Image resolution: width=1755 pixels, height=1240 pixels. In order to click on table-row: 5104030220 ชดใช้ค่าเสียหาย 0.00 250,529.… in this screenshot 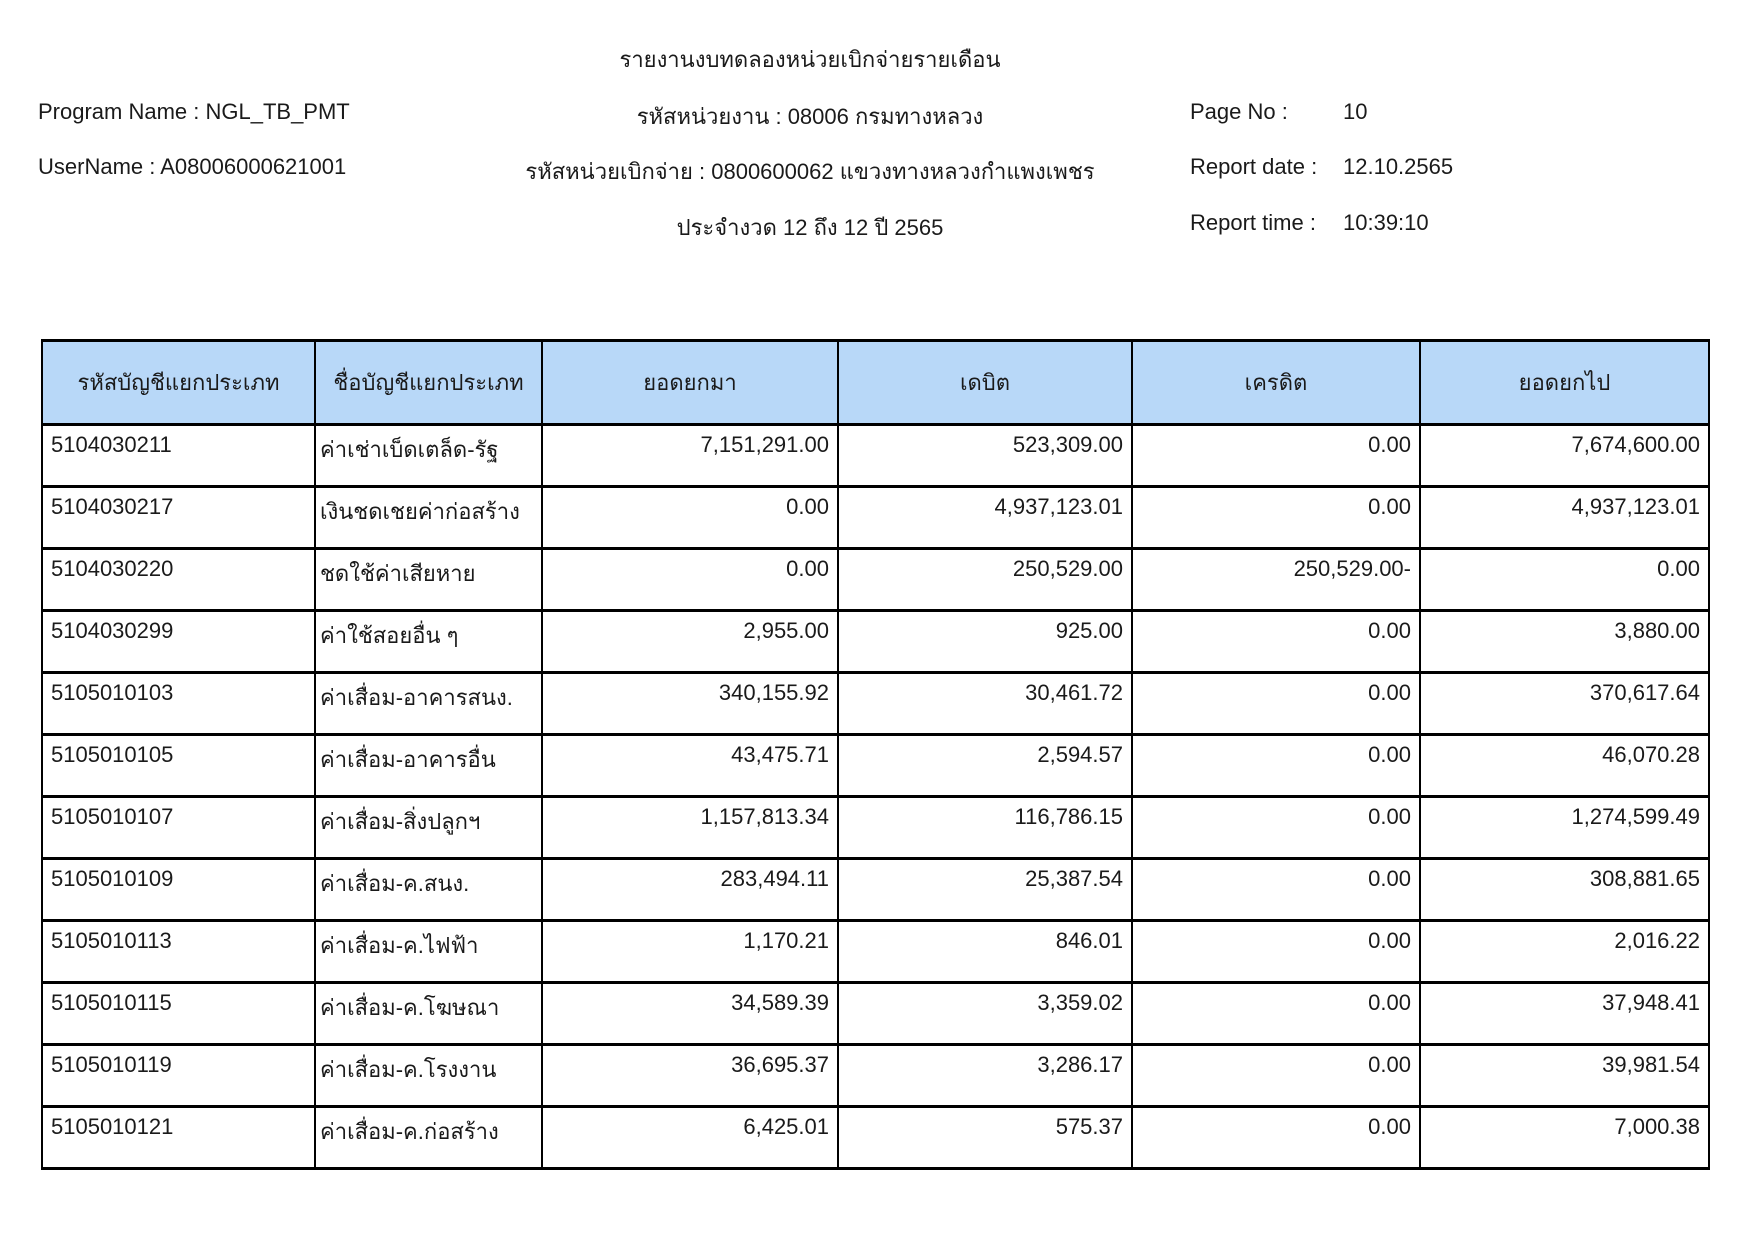, I will do `click(875, 579)`.